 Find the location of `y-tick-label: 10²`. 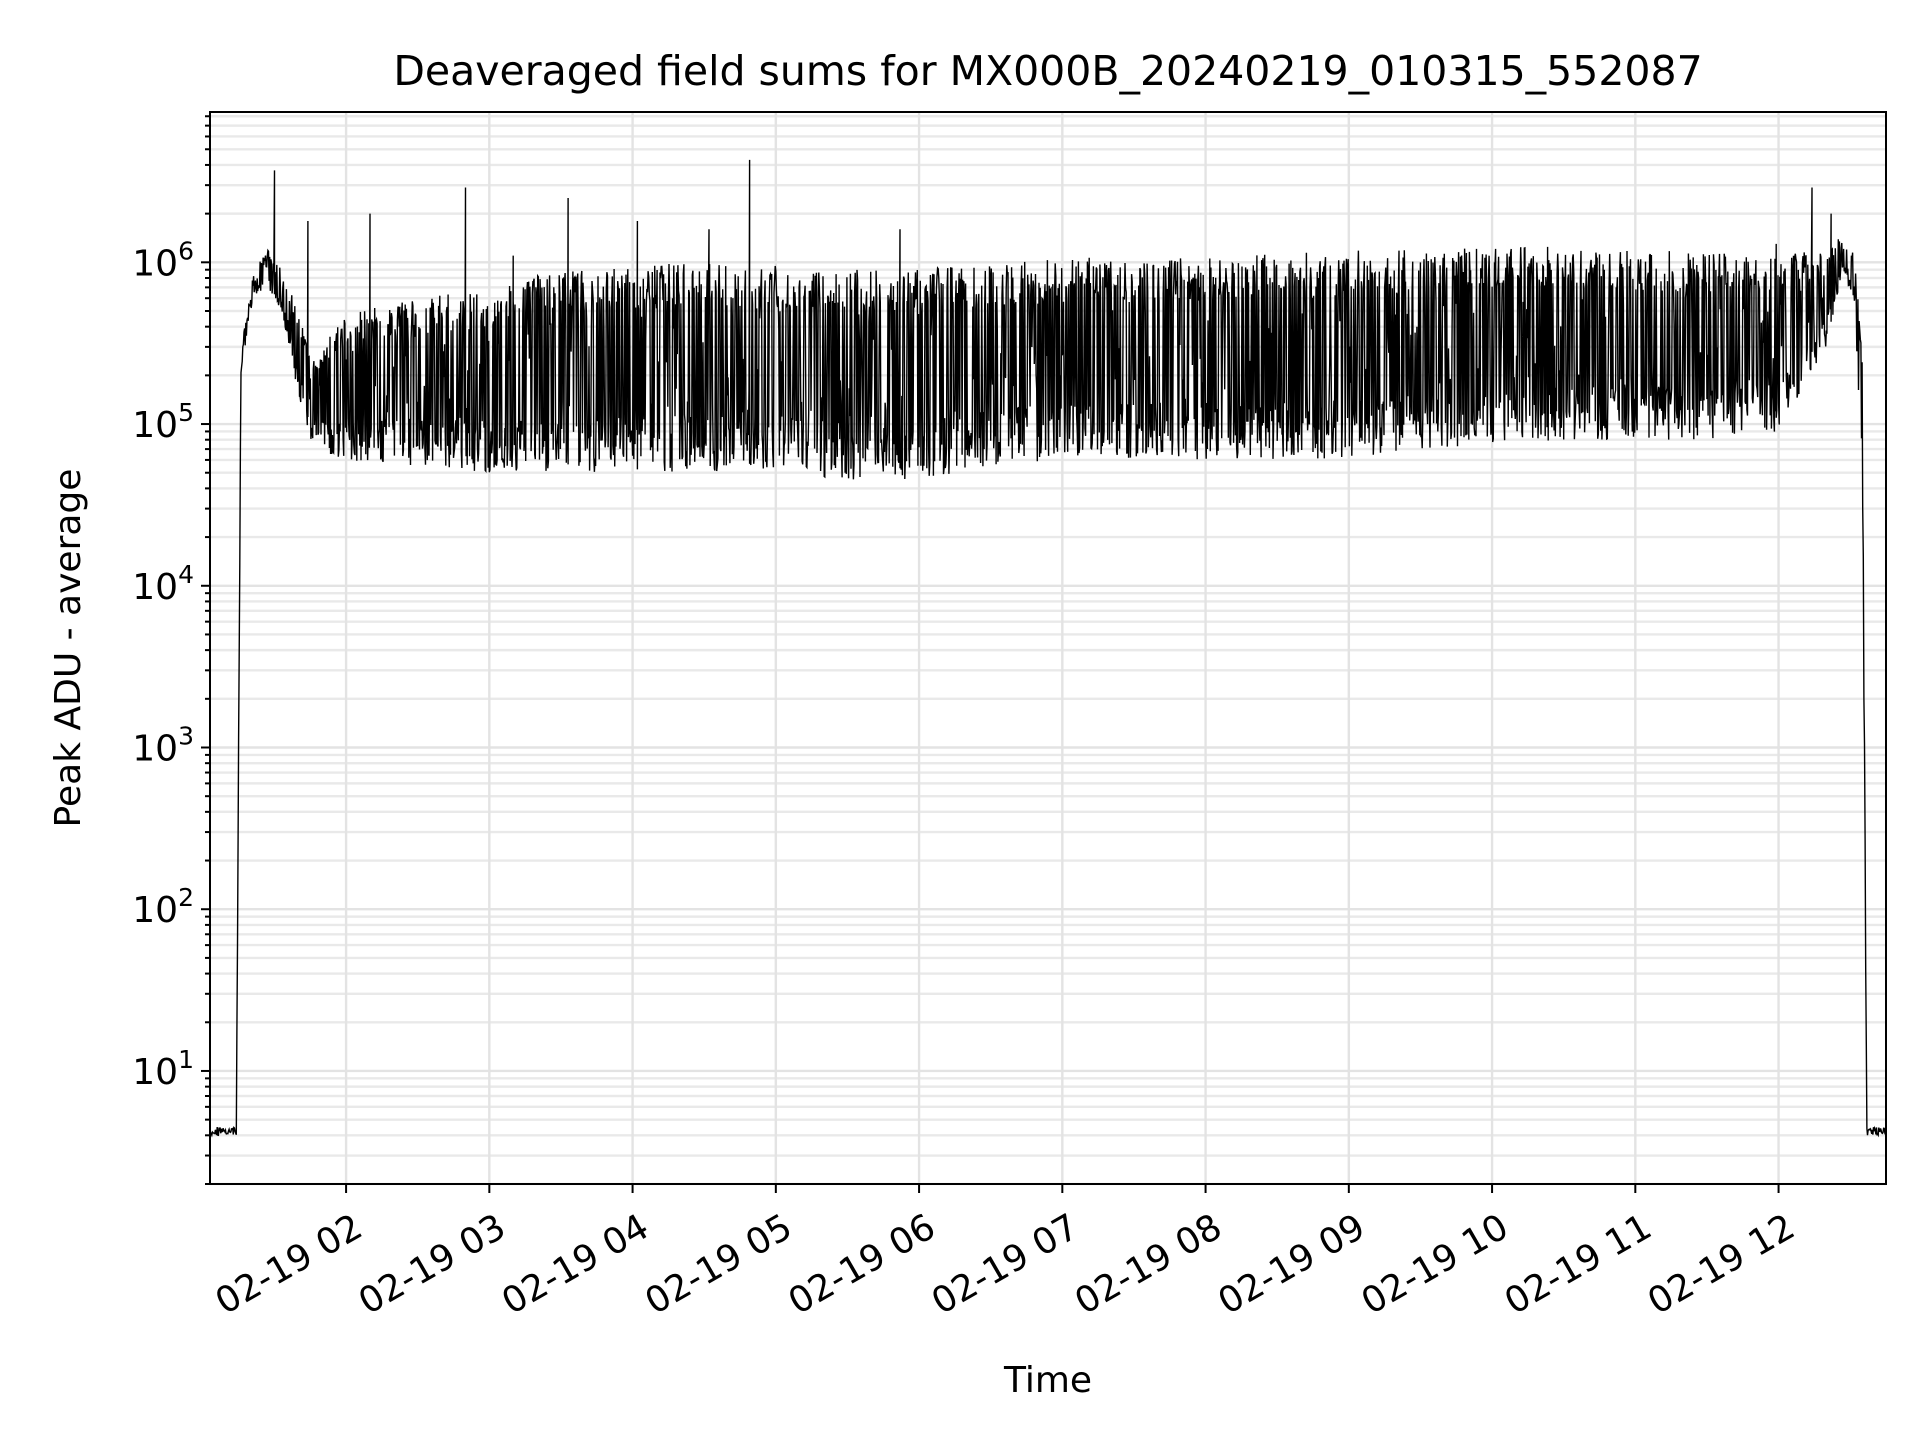

y-tick-label: 10² is located at coordinates (163, 907).